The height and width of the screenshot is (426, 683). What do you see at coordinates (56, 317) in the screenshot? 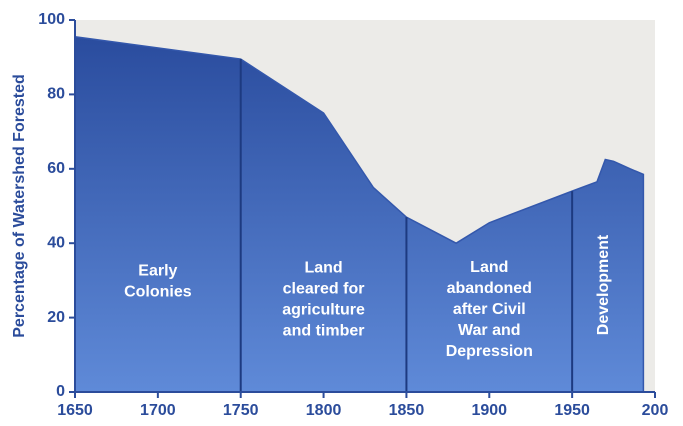
I see `y-tick-label: 20` at bounding box center [56, 317].